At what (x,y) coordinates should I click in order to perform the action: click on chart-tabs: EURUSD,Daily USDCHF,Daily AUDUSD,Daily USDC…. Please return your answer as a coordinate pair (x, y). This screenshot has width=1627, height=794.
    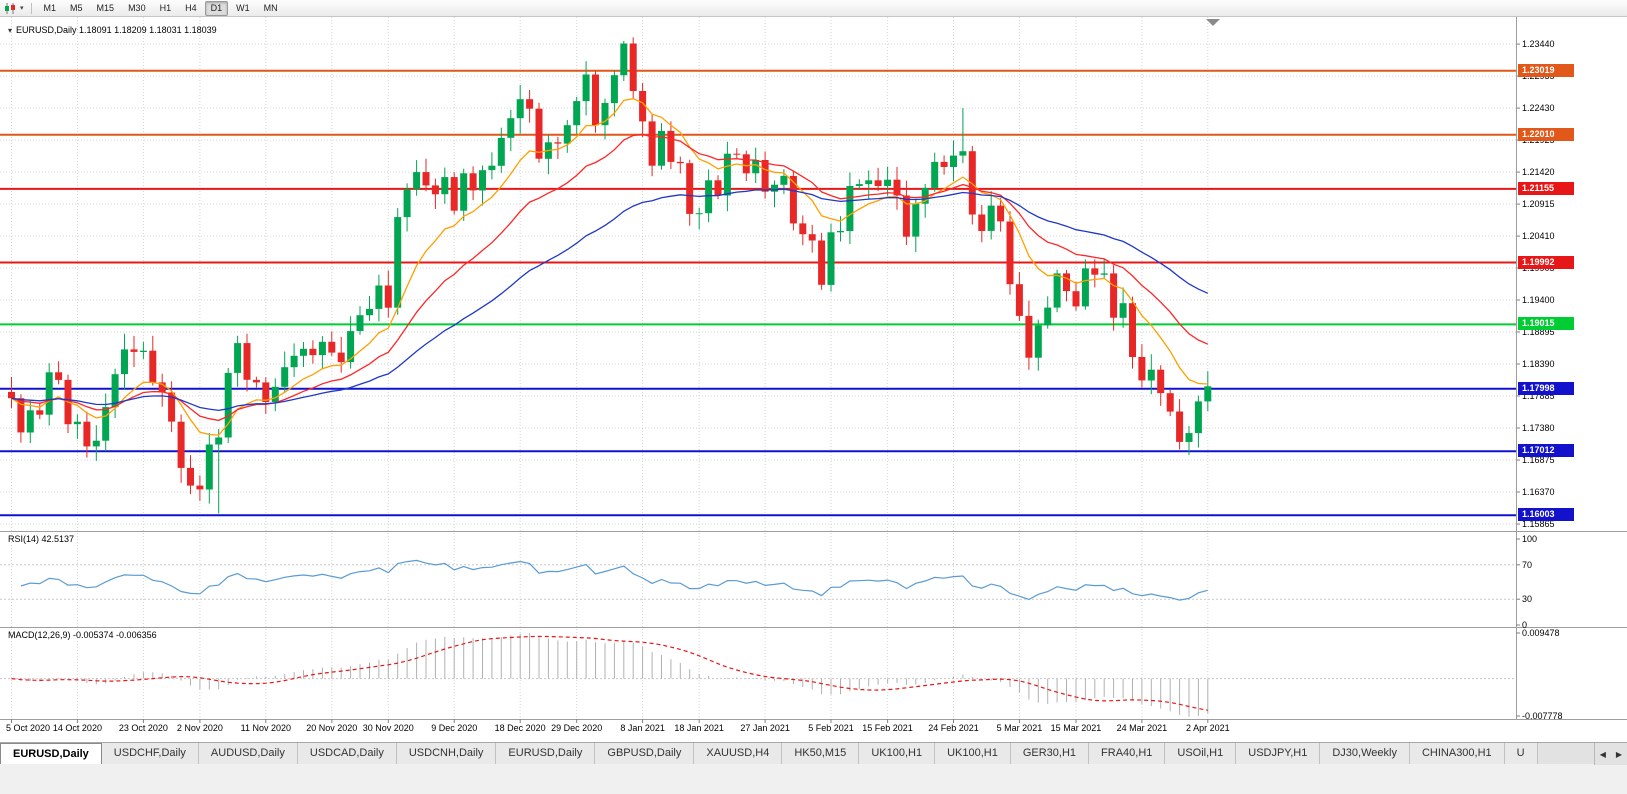
    Looking at the image, I should click on (796, 754).